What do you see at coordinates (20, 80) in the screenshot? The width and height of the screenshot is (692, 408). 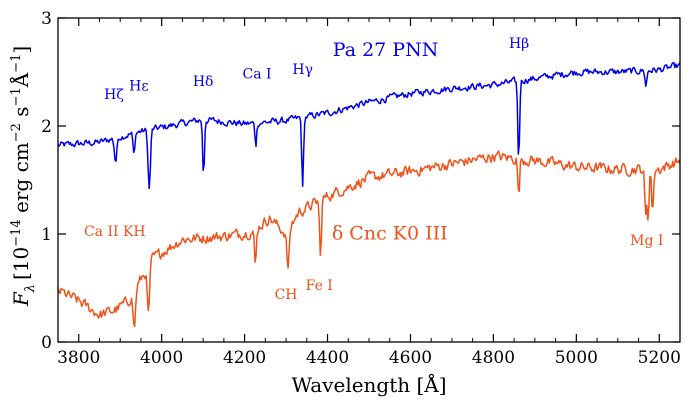 I see `ylabel-angstrom: Å` at bounding box center [20, 80].